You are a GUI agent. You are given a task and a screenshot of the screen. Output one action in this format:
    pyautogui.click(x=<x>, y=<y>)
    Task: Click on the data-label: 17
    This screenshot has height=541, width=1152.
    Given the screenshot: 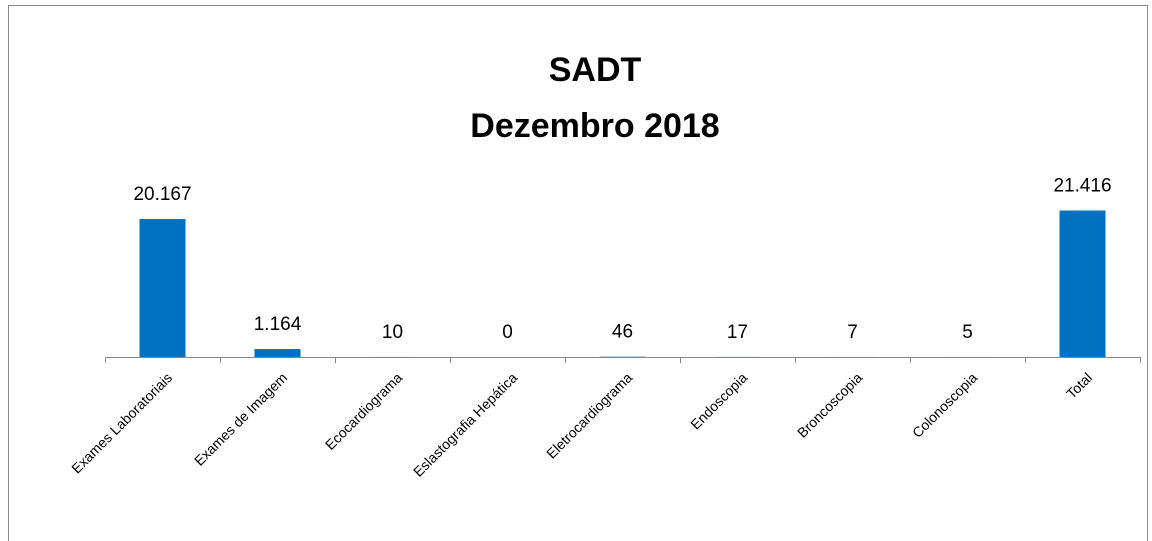 What is the action you would take?
    pyautogui.click(x=737, y=332)
    